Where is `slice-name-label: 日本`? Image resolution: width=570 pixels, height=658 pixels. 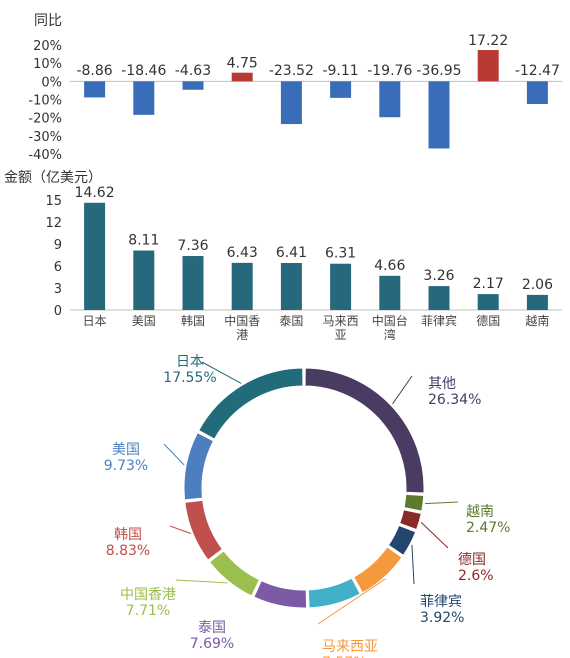
slice-name-label: 日本 is located at coordinates (190, 362).